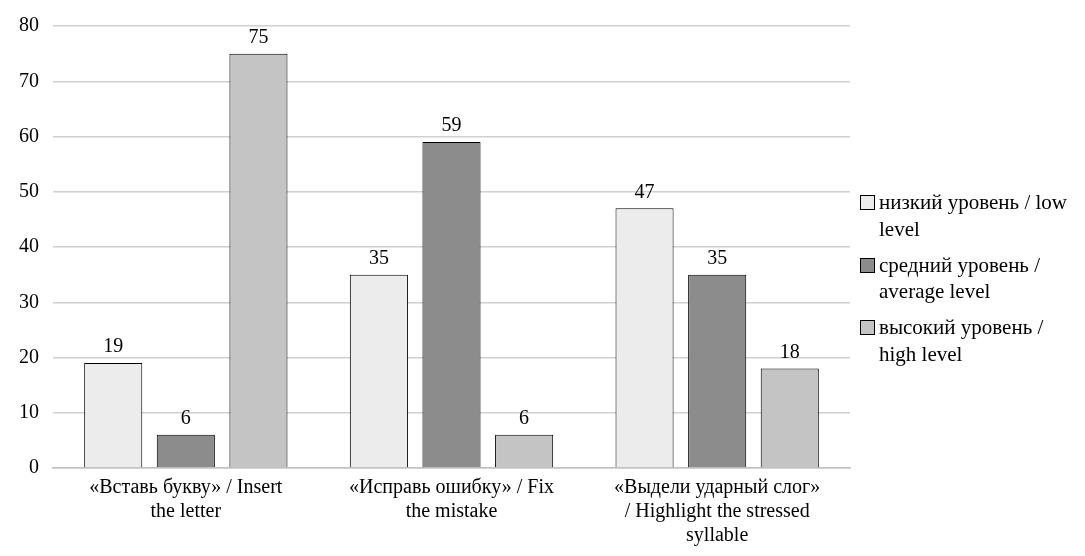 This screenshot has height=556, width=1085. Describe the element at coordinates (29, 300) in the screenshot. I see `y-tick-label: 30` at that location.